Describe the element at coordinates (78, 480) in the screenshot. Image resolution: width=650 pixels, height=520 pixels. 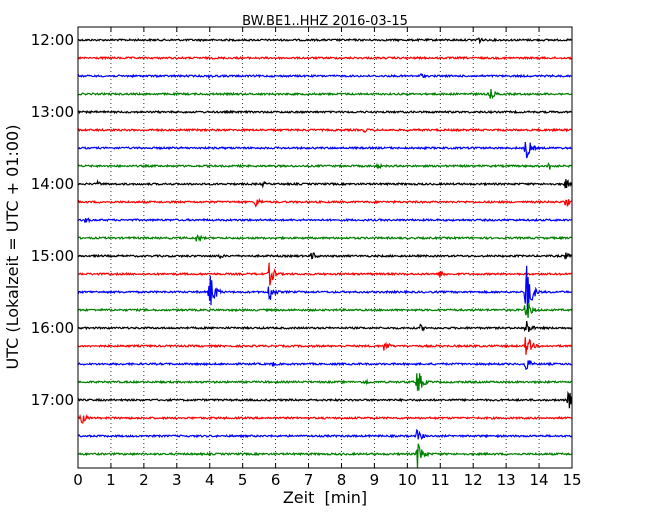
I see `x-tick-label: 0` at that location.